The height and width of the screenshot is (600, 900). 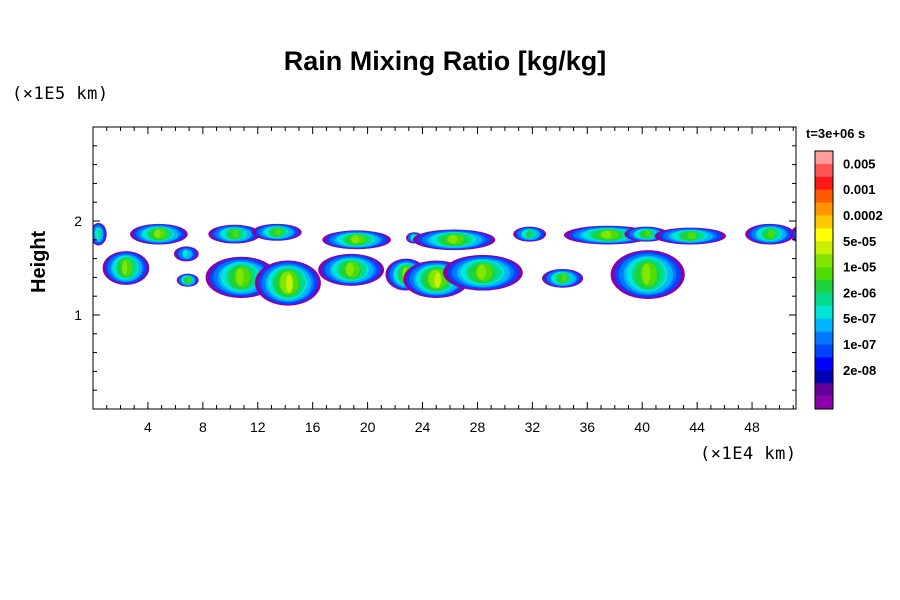 I want to click on y-axis-unit-label: (×1E5 km), so click(x=60, y=94).